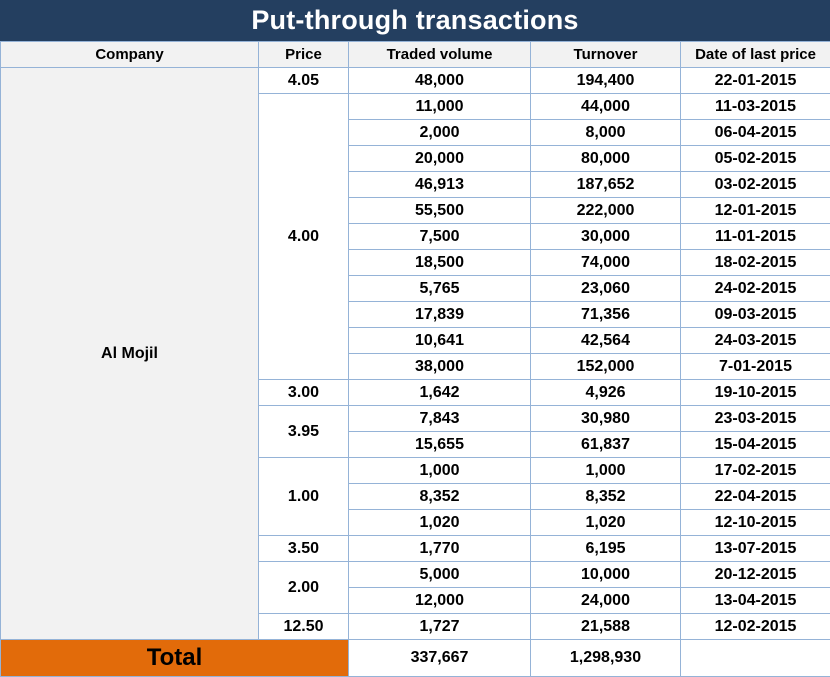  What do you see at coordinates (755, 658) in the screenshot?
I see `total-date-empty` at bounding box center [755, 658].